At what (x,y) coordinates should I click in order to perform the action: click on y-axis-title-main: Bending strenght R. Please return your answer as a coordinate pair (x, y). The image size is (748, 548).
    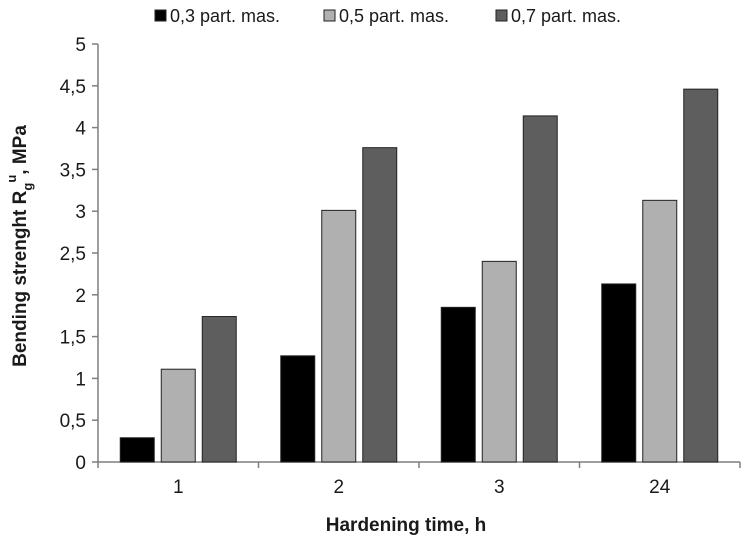
    Looking at the image, I should click on (20, 278).